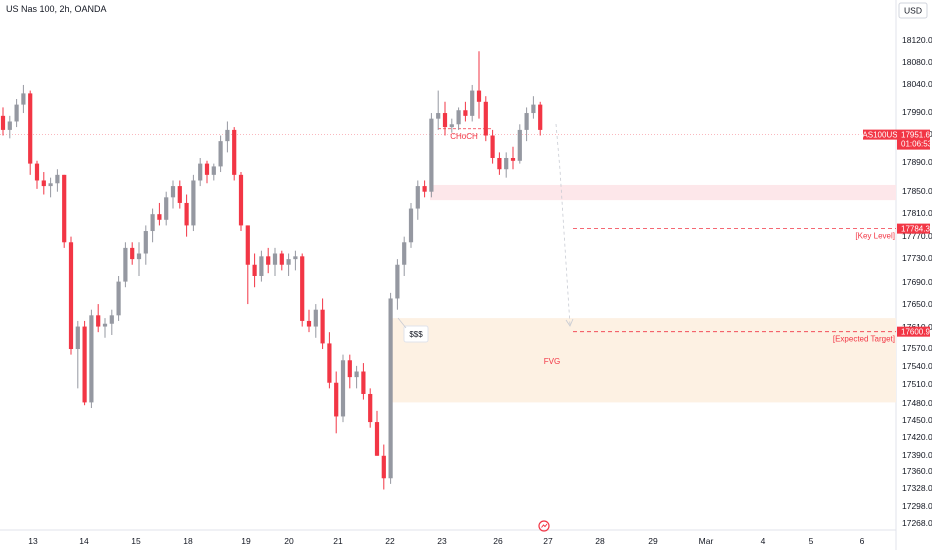 This screenshot has width=932, height=550. What do you see at coordinates (917, 348) in the screenshot?
I see `price-tick-label: 17570.0` at bounding box center [917, 348].